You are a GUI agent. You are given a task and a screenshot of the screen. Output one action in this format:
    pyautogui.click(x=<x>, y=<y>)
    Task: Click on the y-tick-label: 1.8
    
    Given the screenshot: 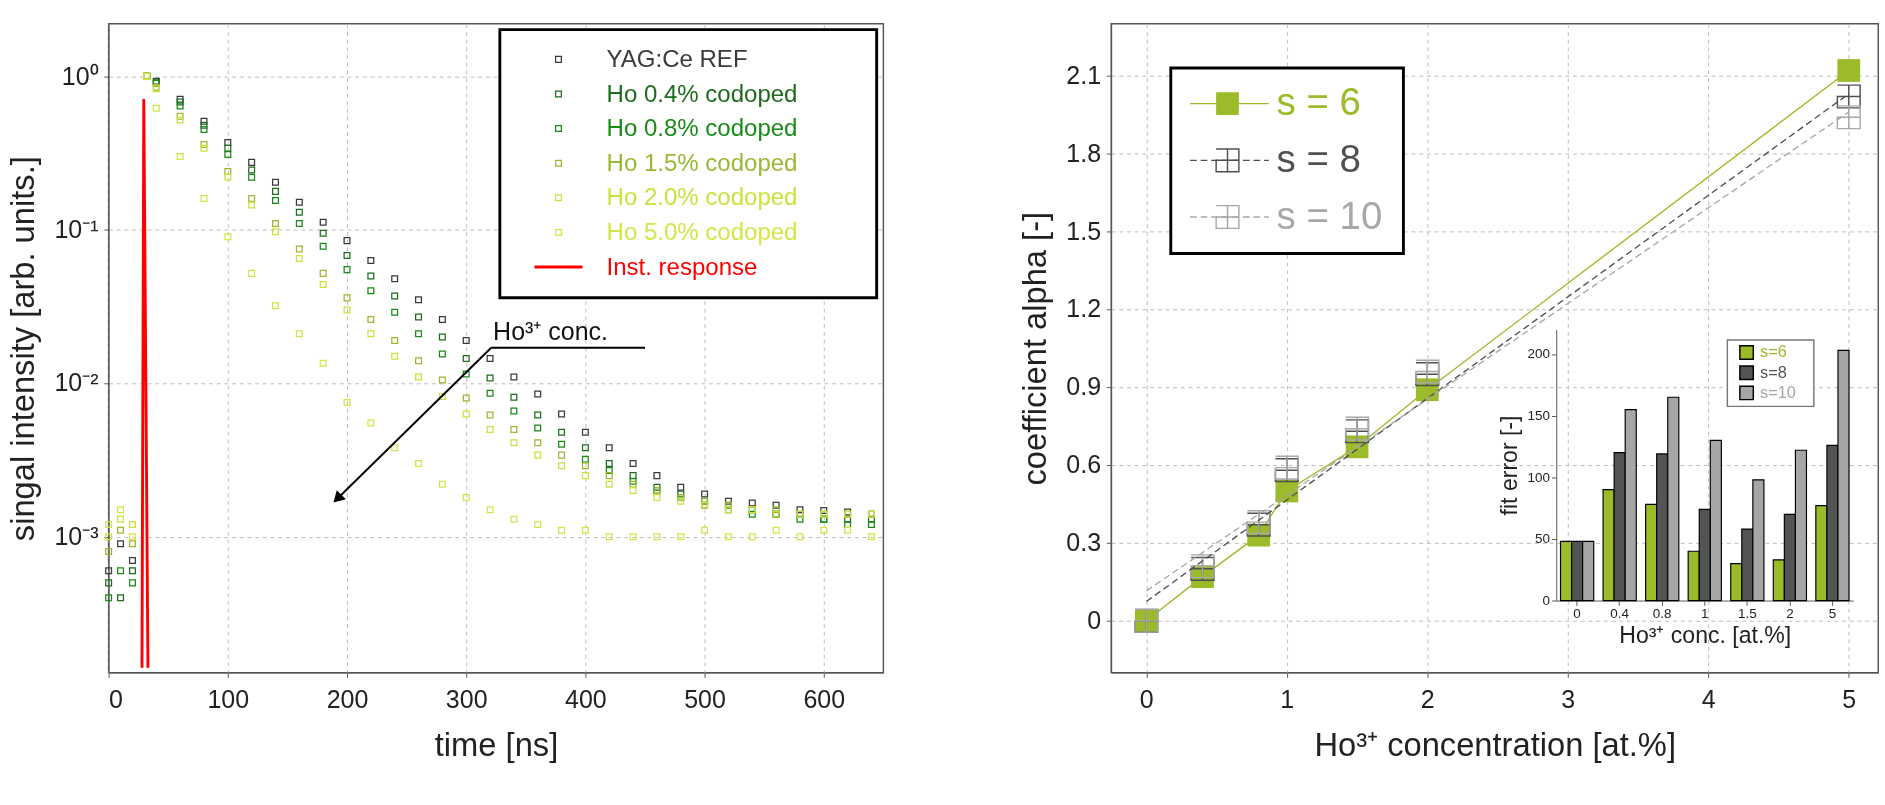 What is the action you would take?
    pyautogui.click(x=1084, y=152)
    